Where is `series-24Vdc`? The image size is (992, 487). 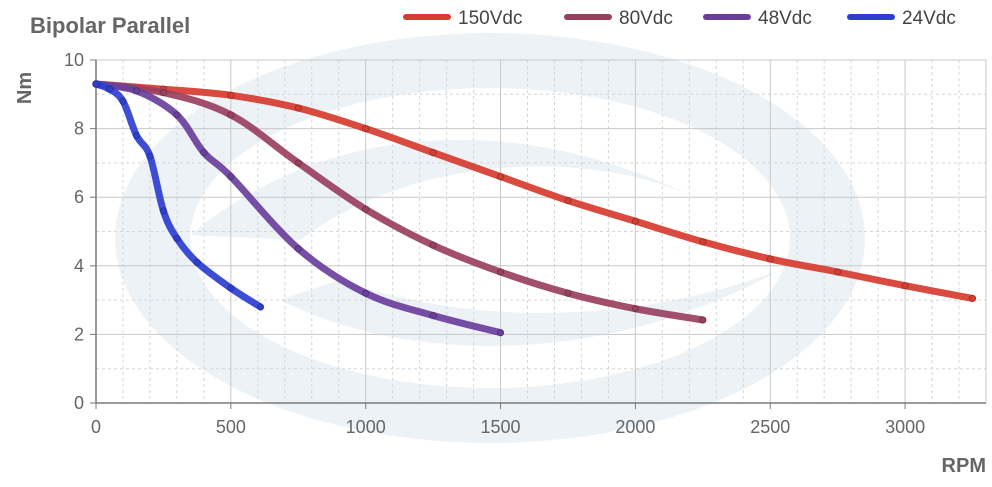 series-24Vdc is located at coordinates (178, 195).